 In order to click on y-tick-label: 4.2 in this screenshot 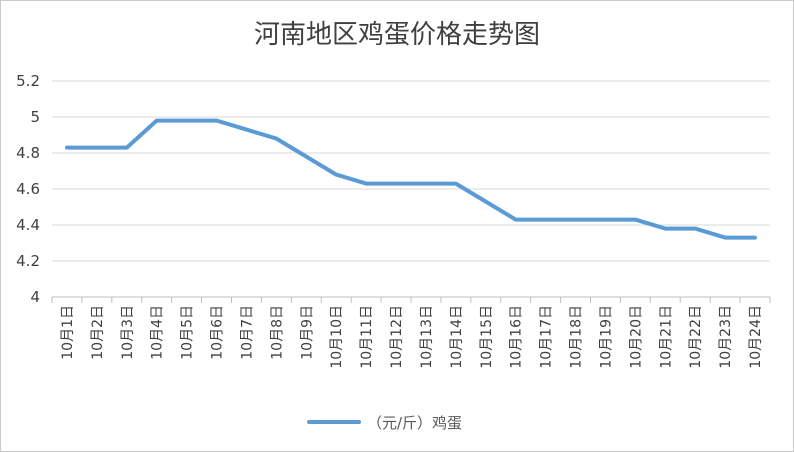, I will do `click(28, 261)`.